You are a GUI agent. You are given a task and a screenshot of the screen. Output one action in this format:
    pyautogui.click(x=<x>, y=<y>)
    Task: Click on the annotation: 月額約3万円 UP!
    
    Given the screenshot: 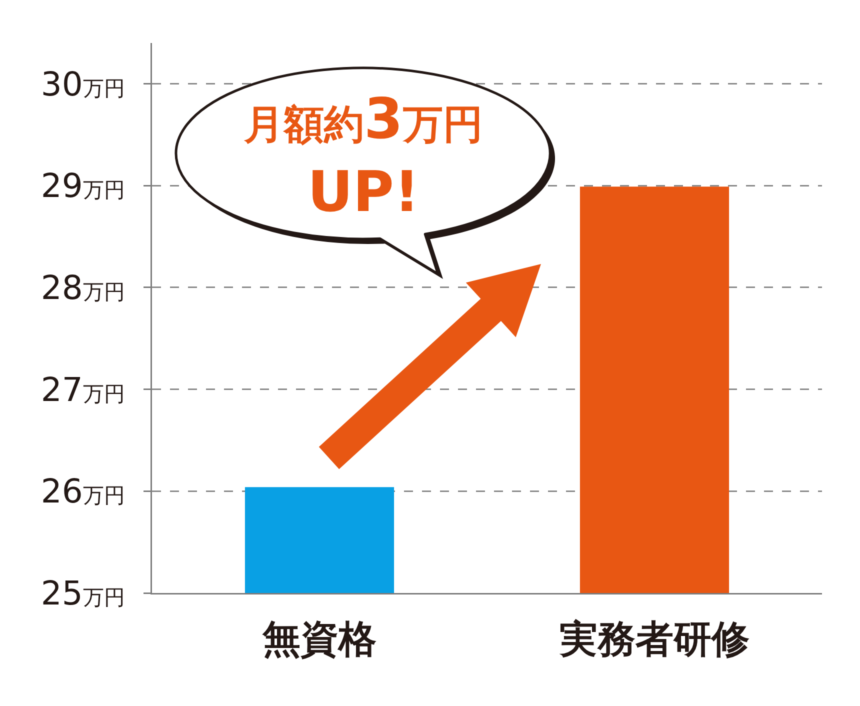 What is the action you would take?
    pyautogui.click(x=363, y=156)
    